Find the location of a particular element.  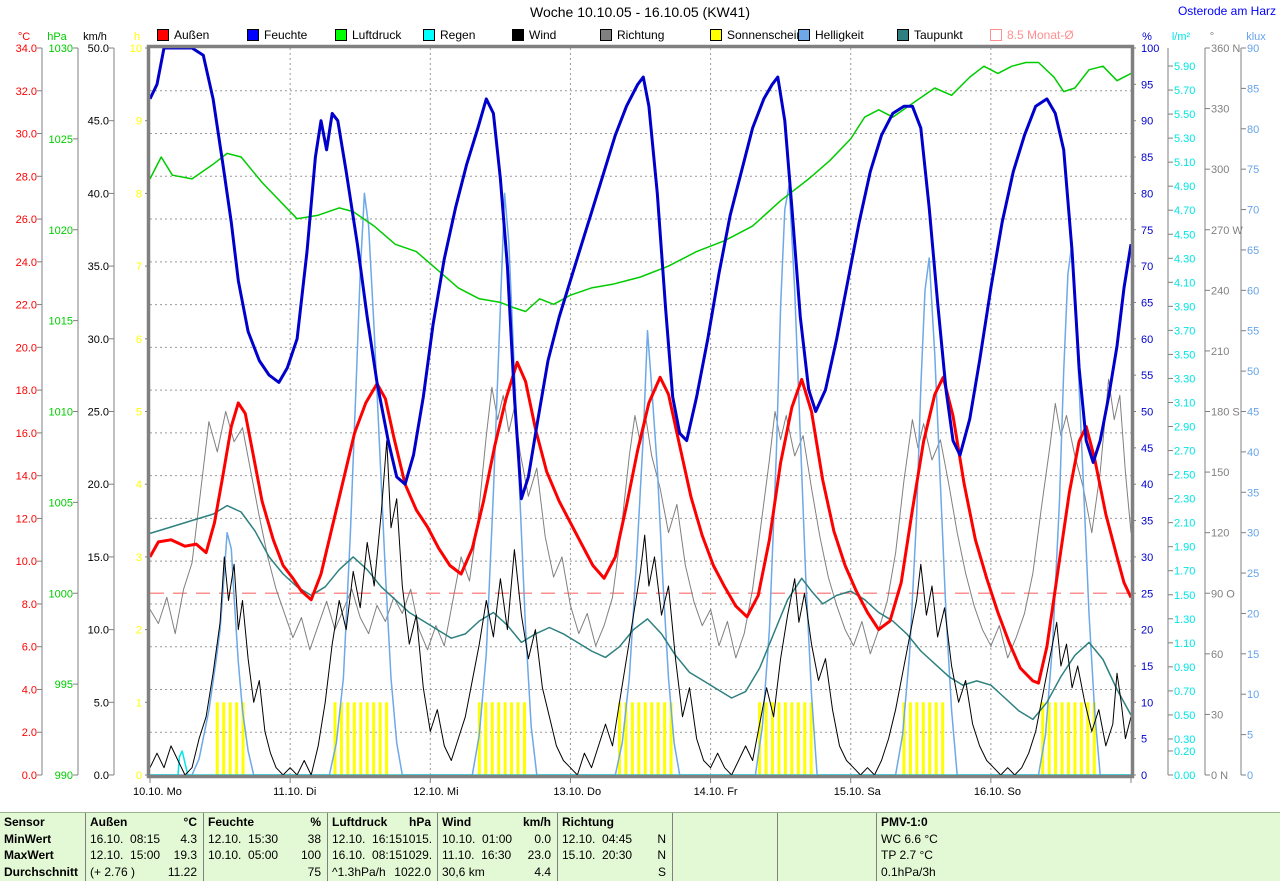

windspeed-axis-label: 20.0 is located at coordinates (98, 485).